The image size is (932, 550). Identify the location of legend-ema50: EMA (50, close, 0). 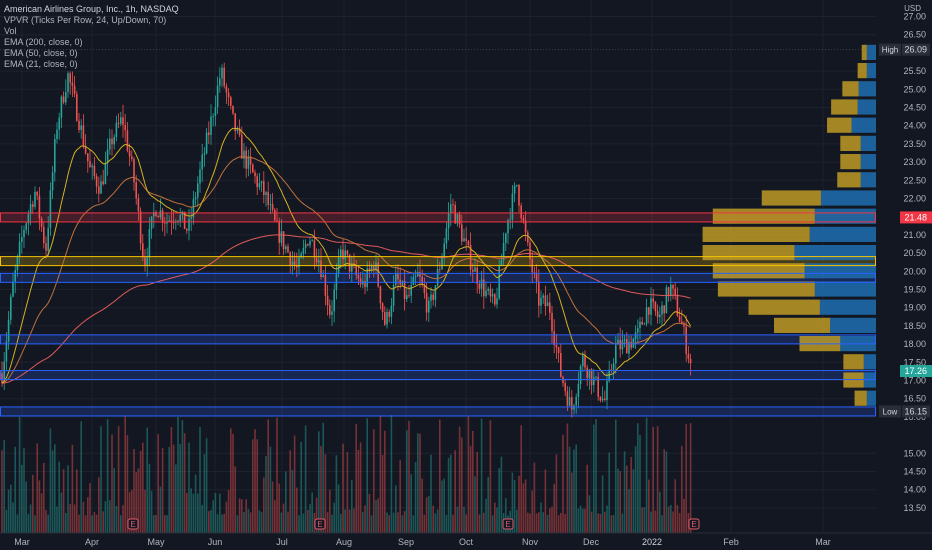
(41, 53).